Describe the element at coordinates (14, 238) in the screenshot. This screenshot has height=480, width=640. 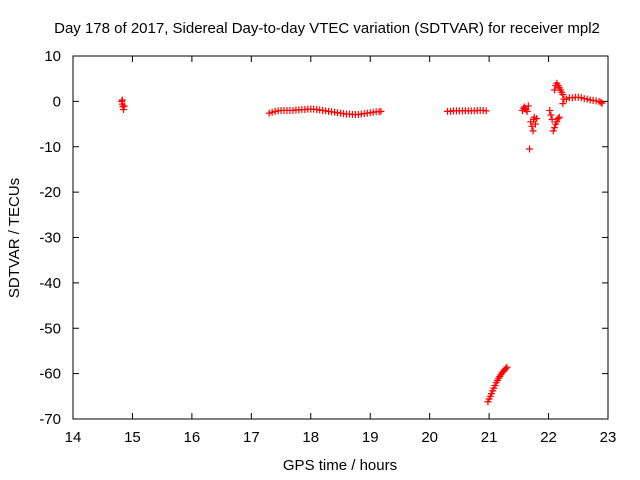
I see `y-axis-label: SDTVAR / TECUs` at that location.